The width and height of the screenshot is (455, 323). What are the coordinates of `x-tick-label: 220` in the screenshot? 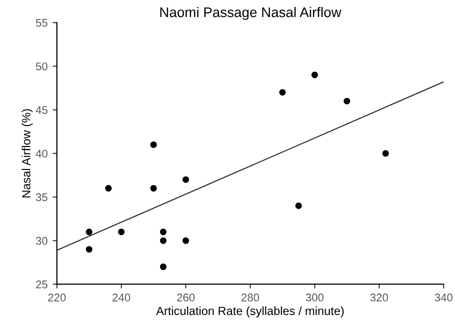 It's located at (57, 298).